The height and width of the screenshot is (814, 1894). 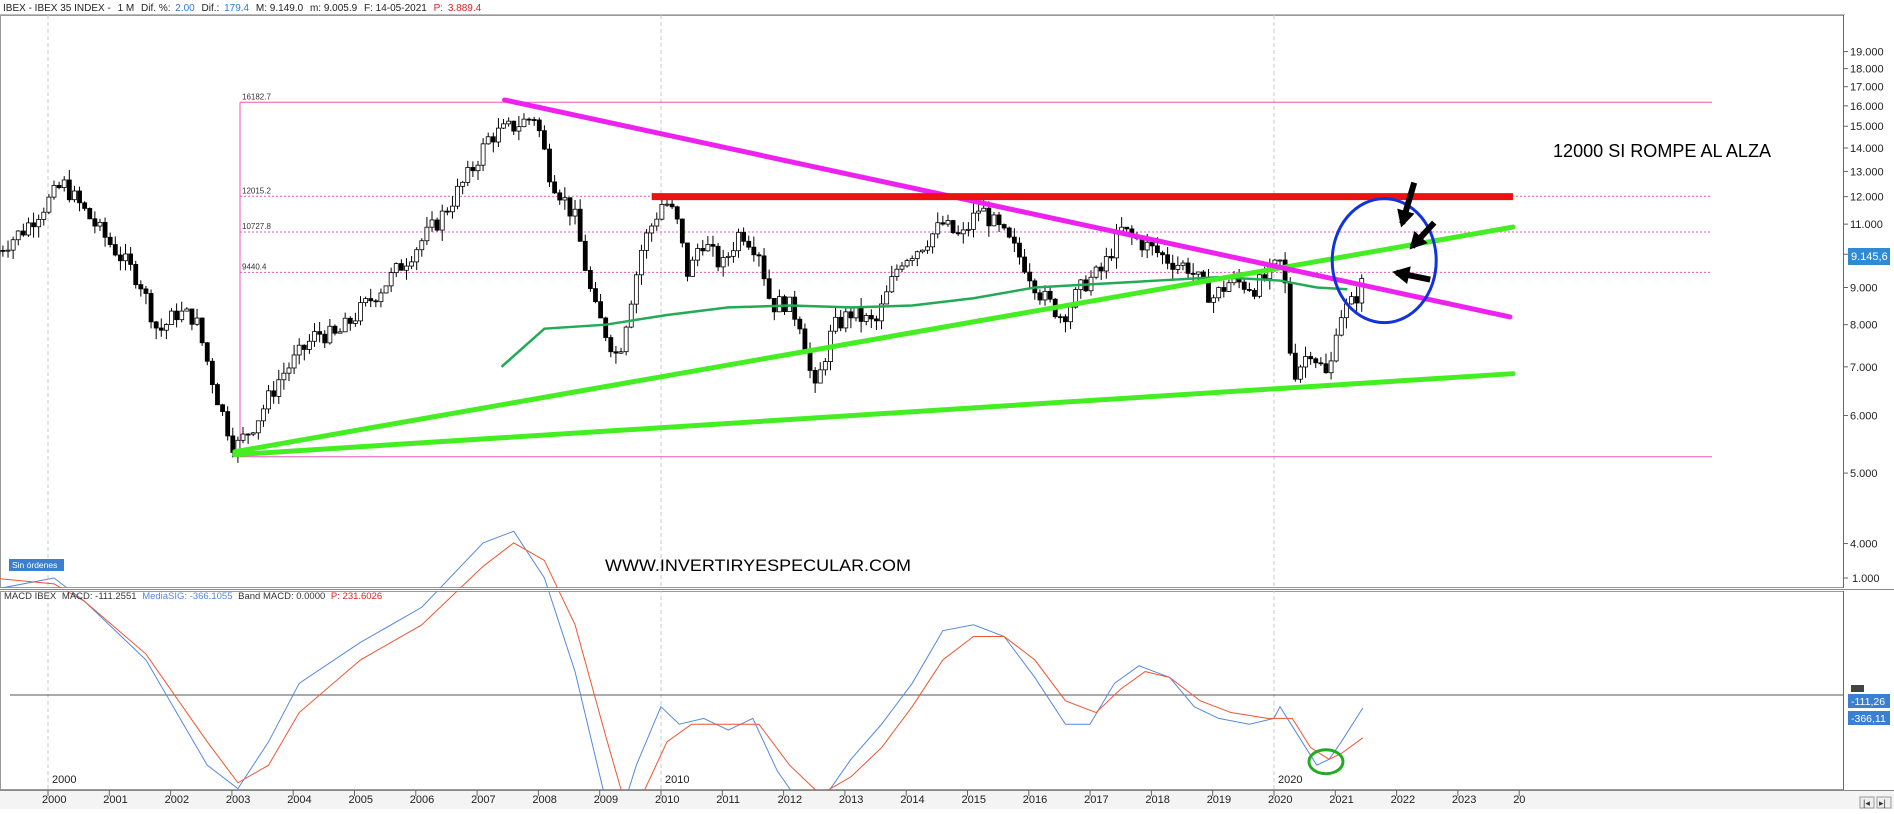 I want to click on sin-ordenes-badge, so click(x=36, y=565).